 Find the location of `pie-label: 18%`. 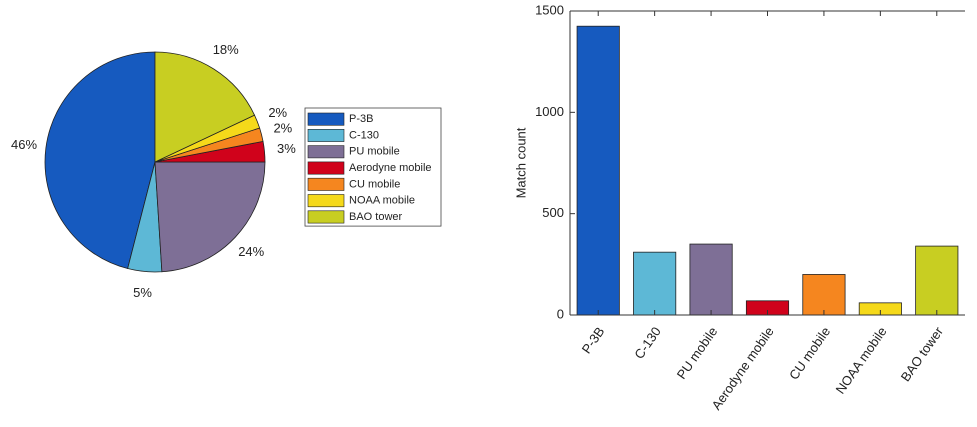

pie-label: 18% is located at coordinates (226, 49).